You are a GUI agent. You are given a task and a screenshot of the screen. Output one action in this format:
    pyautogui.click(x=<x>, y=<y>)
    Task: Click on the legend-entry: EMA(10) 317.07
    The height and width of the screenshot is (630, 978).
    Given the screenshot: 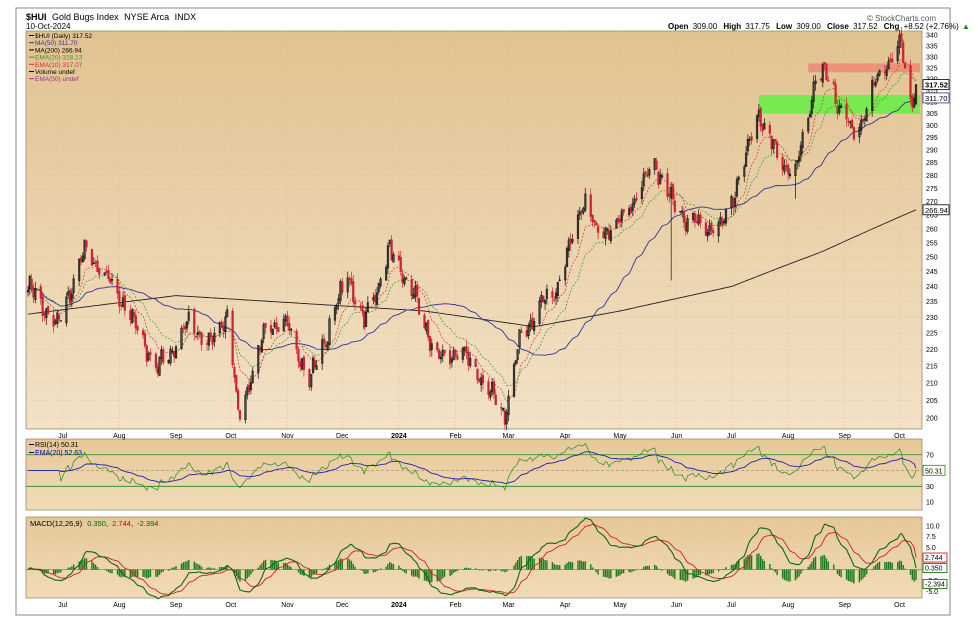 What is the action you would take?
    pyautogui.click(x=59, y=65)
    